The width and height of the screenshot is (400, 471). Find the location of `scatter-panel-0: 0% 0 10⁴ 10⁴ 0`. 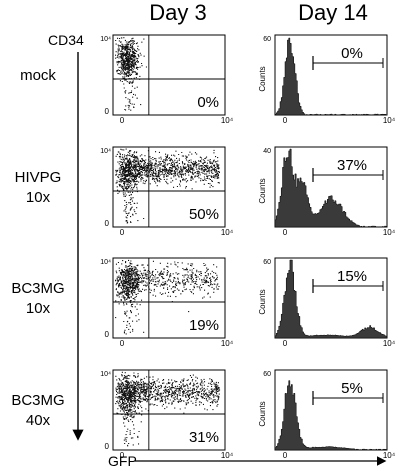

scatter-panel-0: 0% 0 10⁴ 10⁴ 0 is located at coordinates (167, 79).